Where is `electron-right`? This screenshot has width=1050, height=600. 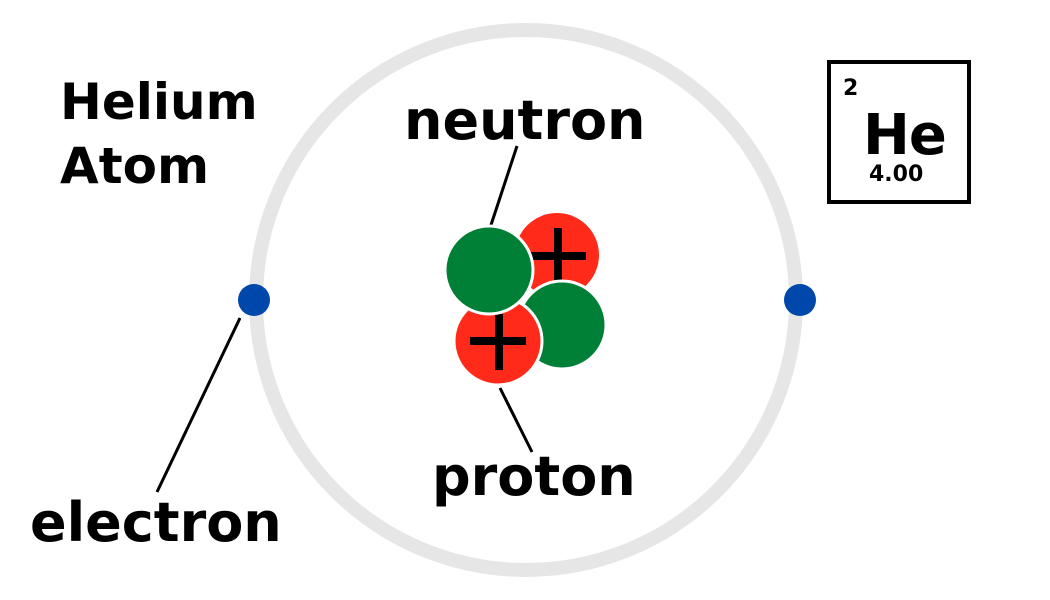 electron-right is located at coordinates (800, 300).